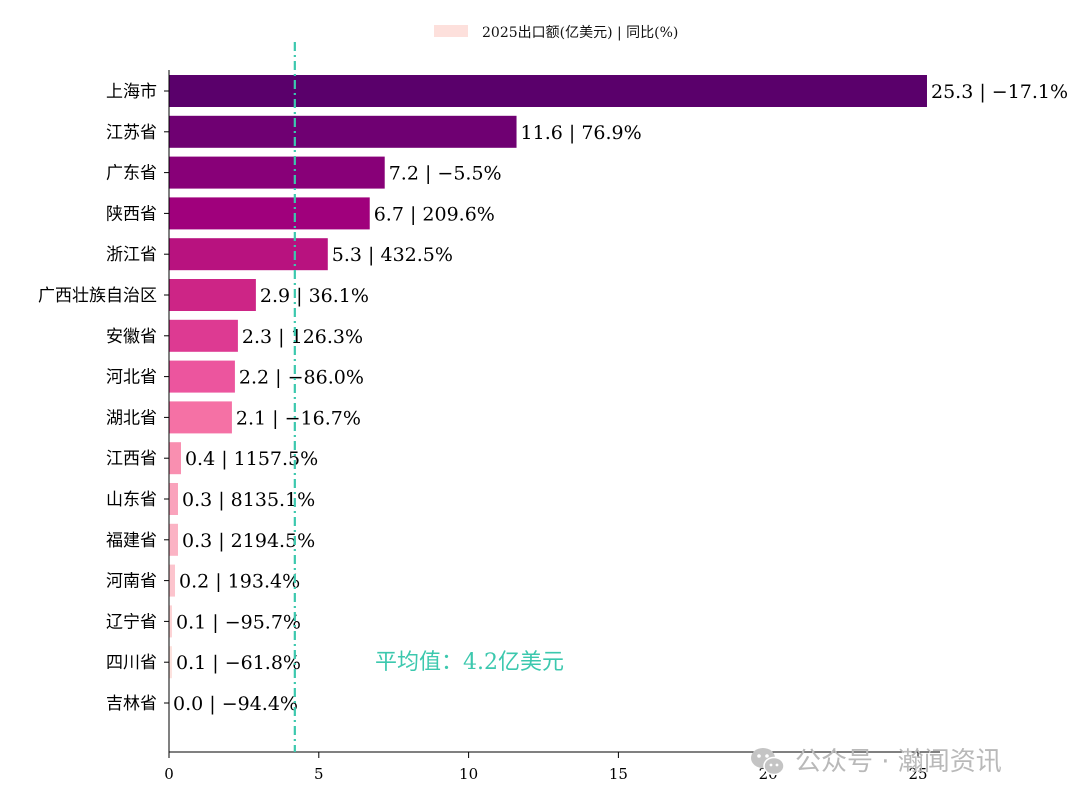 Image resolution: width=1080 pixels, height=804 pixels. Describe the element at coordinates (319, 774) in the screenshot. I see `x-tick-label: 5` at that location.